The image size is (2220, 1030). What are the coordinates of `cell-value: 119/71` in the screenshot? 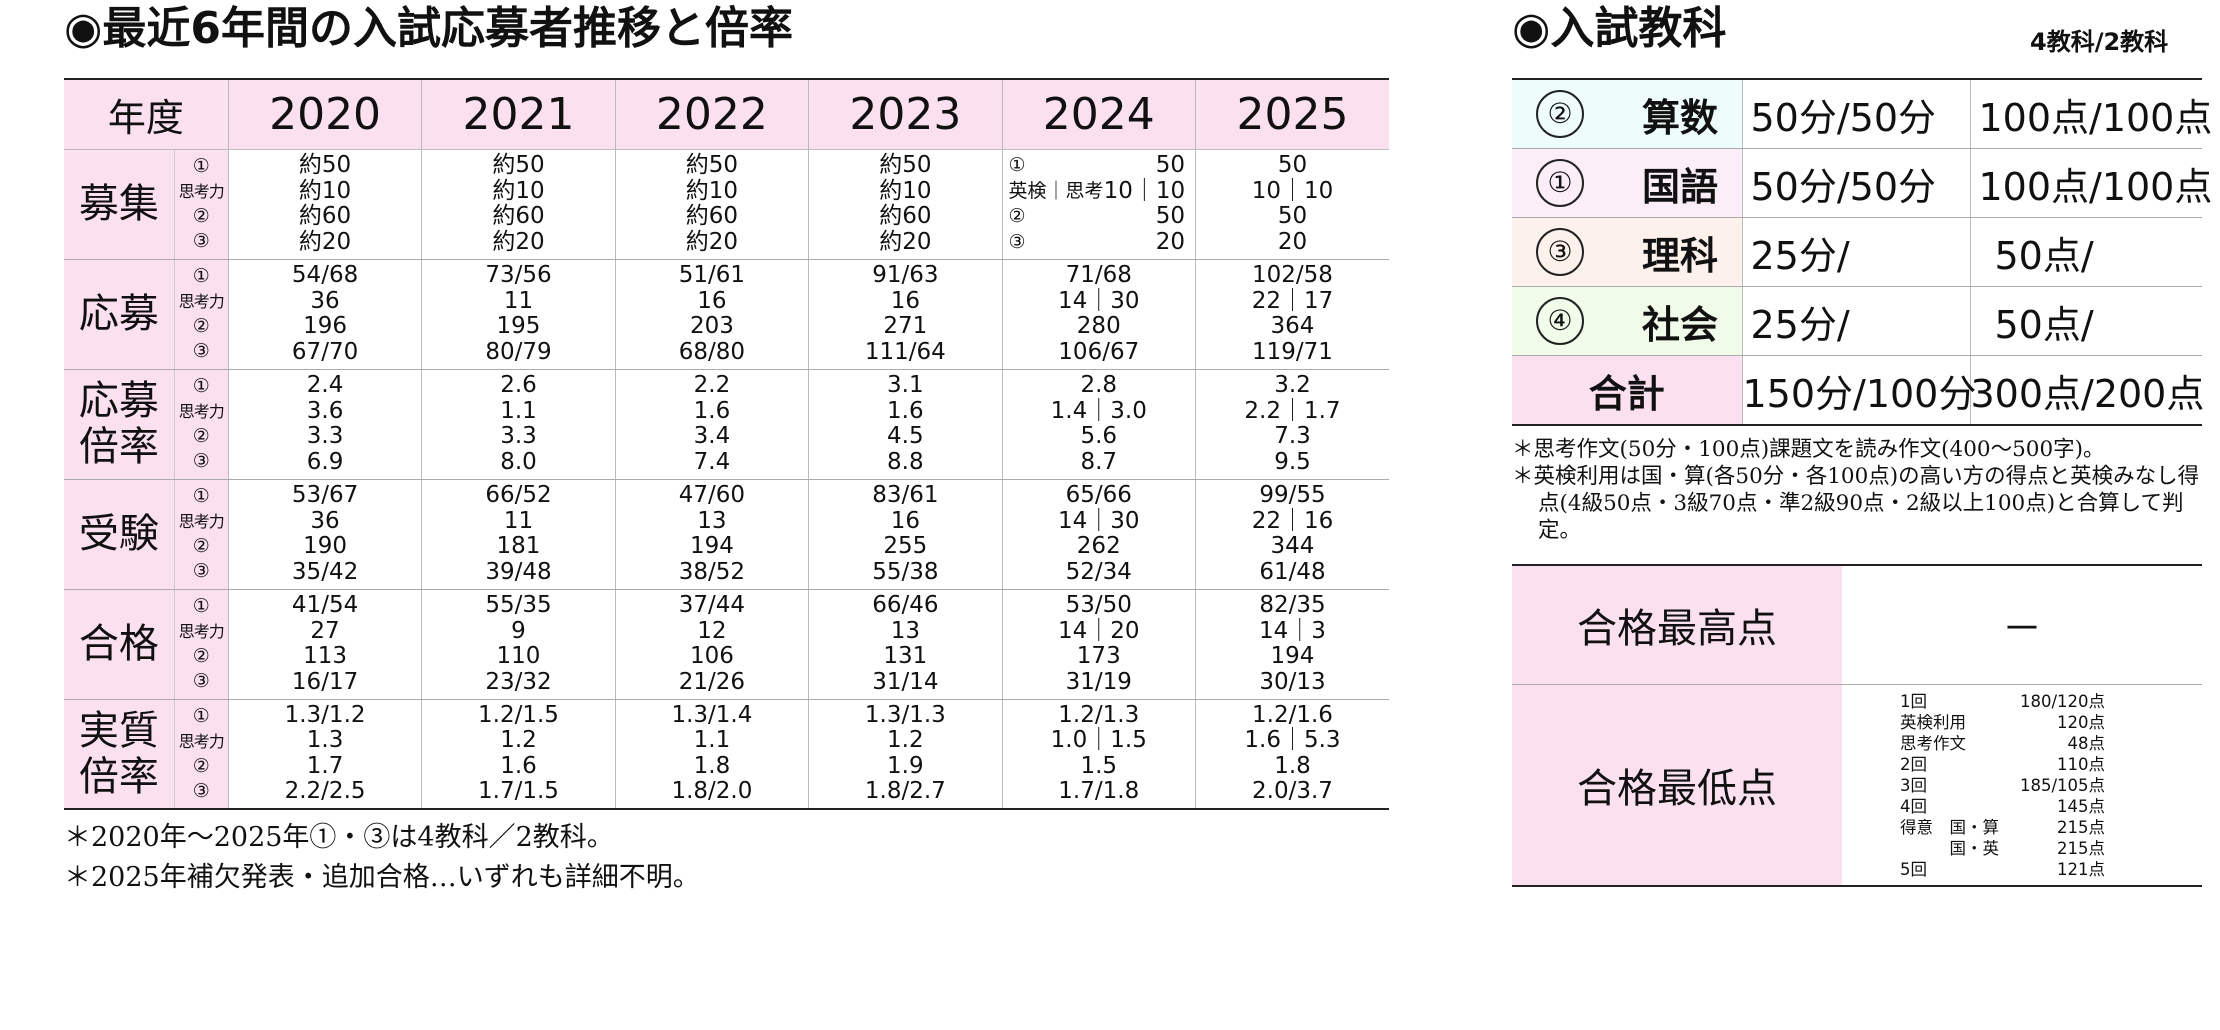 It's located at (1292, 351).